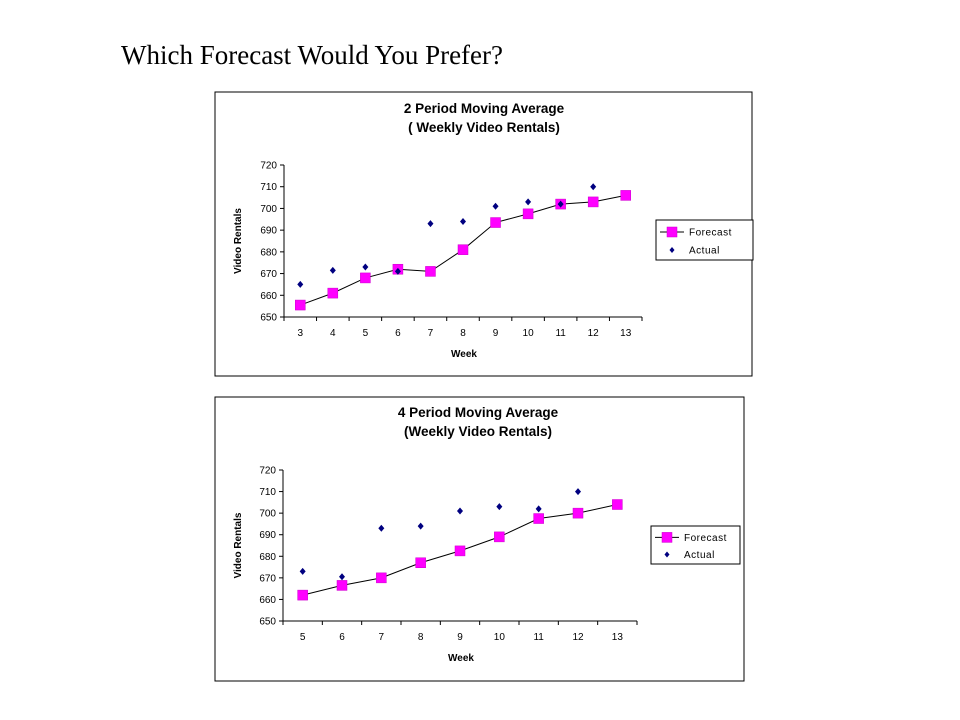 The width and height of the screenshot is (960, 720). Describe the element at coordinates (333, 333) in the screenshot. I see `x-tick-label: 4` at that location.